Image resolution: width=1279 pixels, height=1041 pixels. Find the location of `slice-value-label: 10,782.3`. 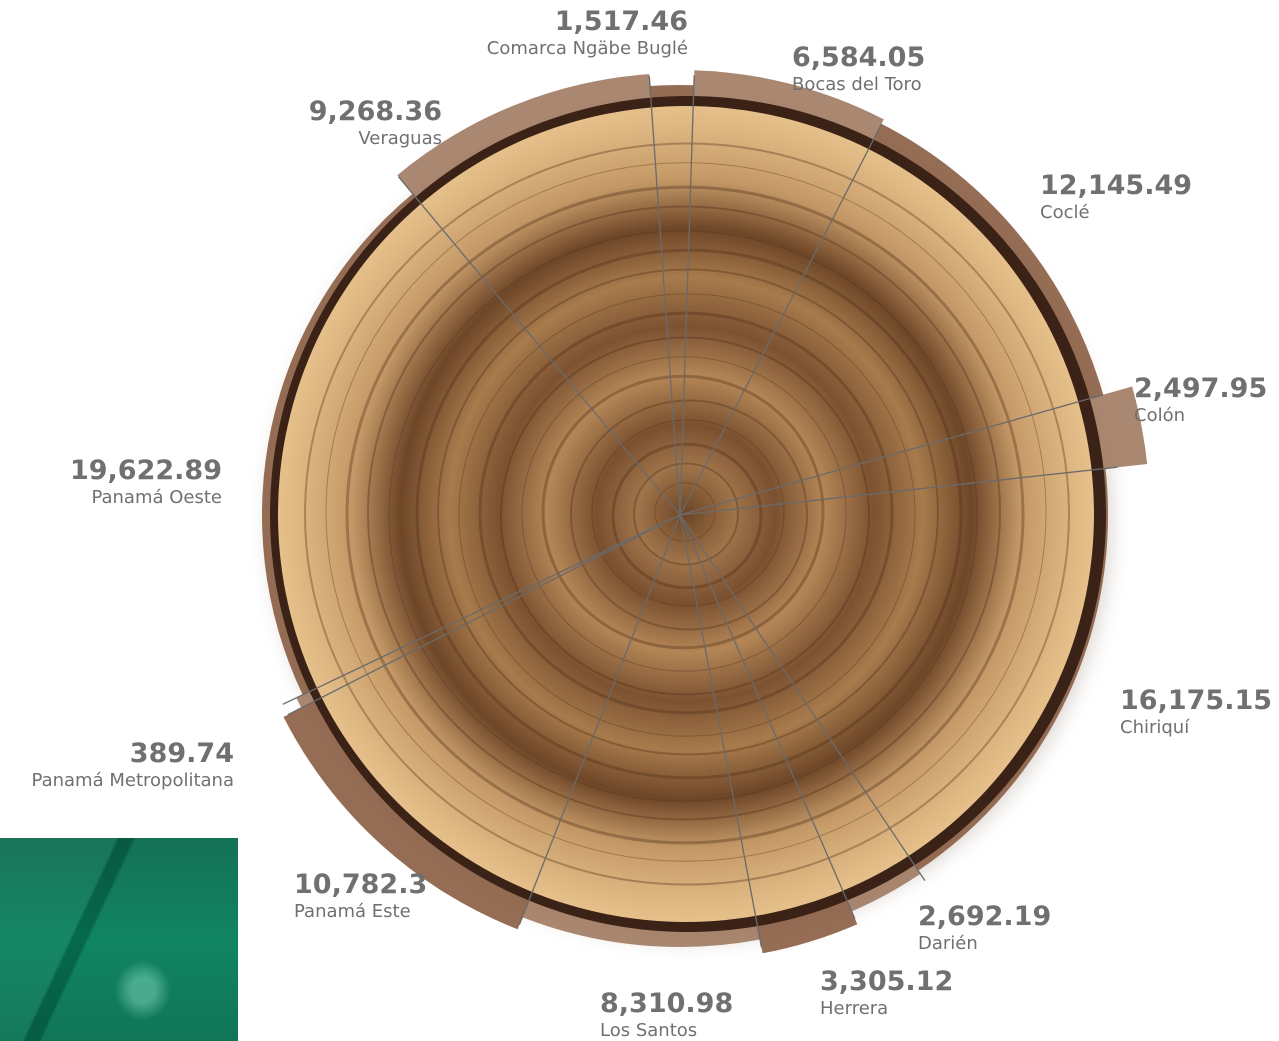

slice-value-label: 10,782.3 is located at coordinates (360, 884).